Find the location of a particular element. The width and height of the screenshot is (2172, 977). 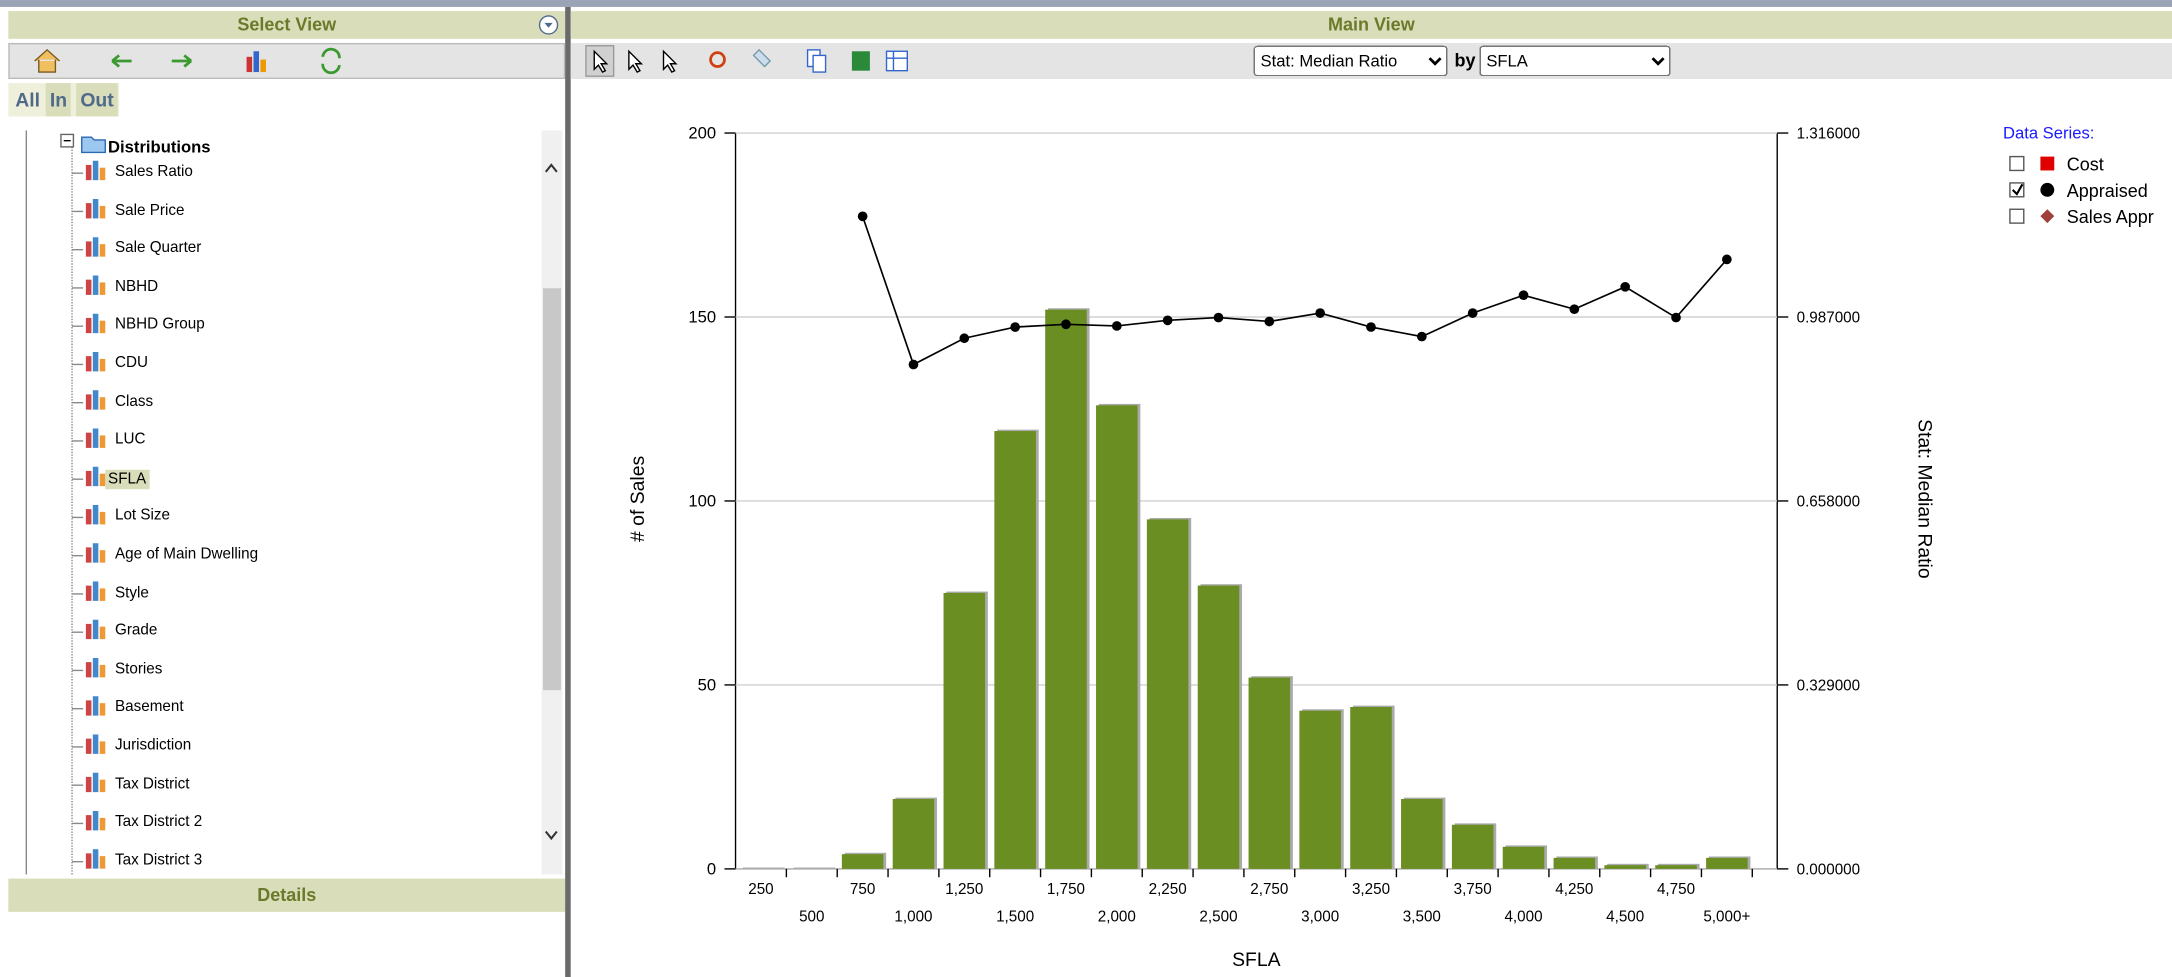

by-select: SFLA is located at coordinates (1575, 61).